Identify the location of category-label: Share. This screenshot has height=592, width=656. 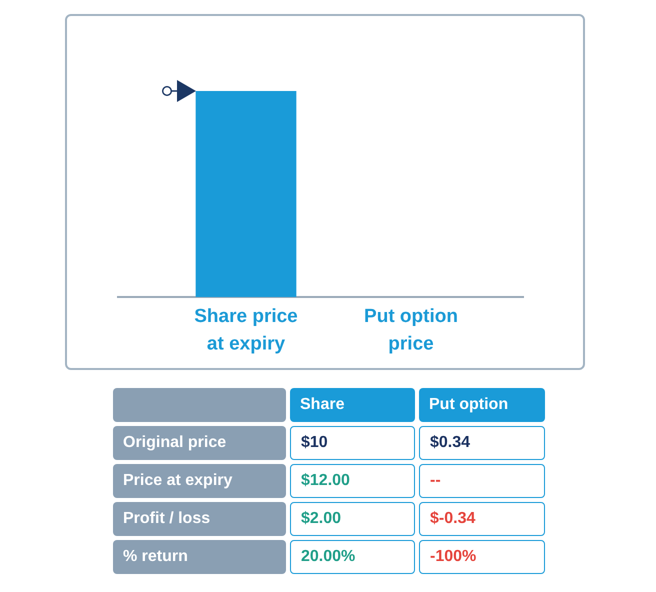
(352, 405).